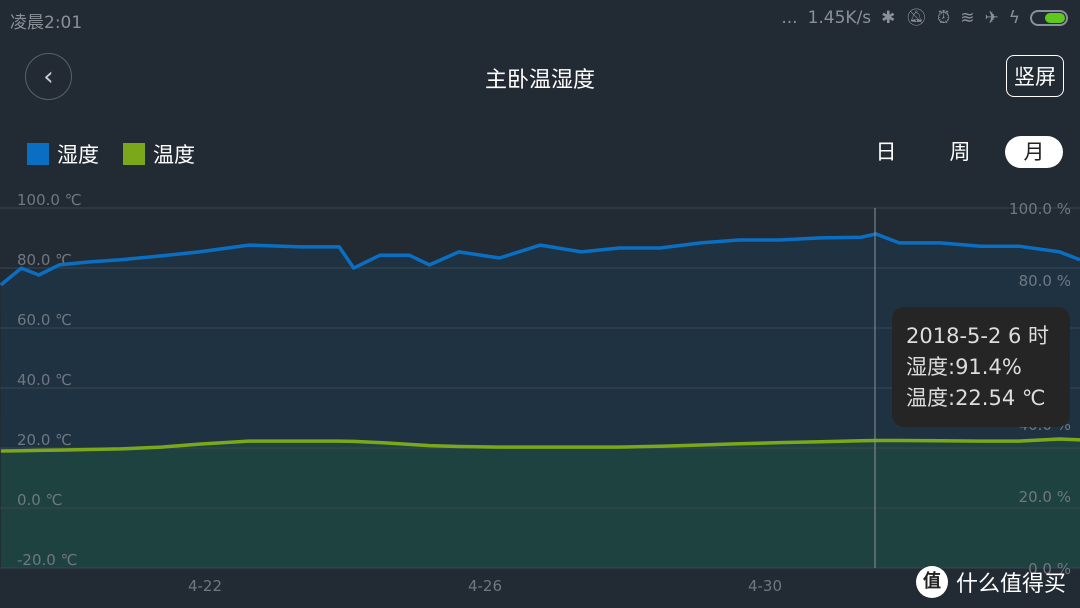 The image size is (1080, 608). I want to click on wifi-icon: ≋, so click(967, 18).